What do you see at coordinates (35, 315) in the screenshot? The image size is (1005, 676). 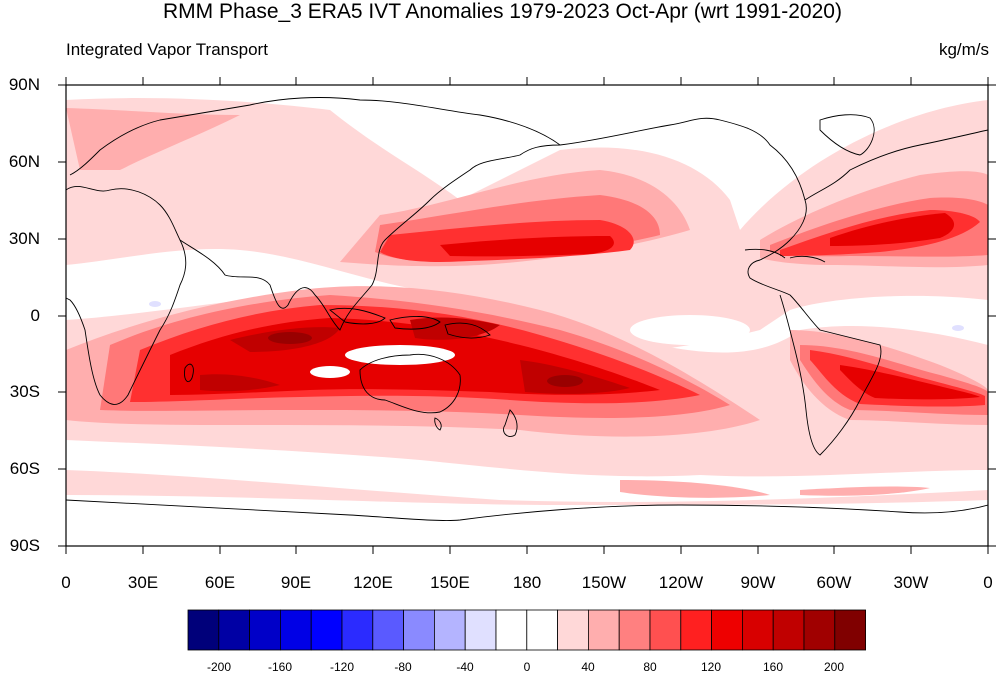 I see `lat-label-0: 0` at bounding box center [35, 315].